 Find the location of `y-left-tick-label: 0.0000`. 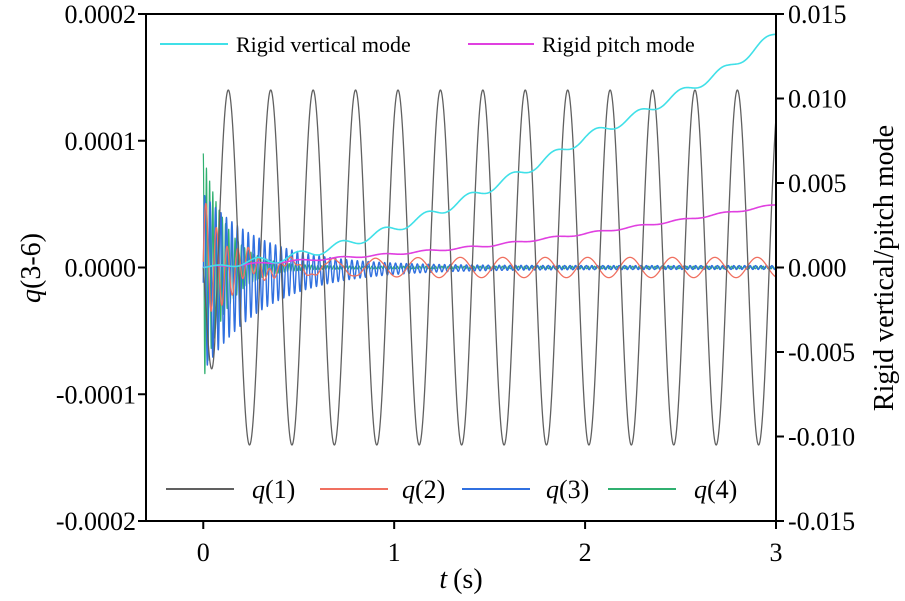

y-left-tick-label: 0.0000 is located at coordinates (101, 268).